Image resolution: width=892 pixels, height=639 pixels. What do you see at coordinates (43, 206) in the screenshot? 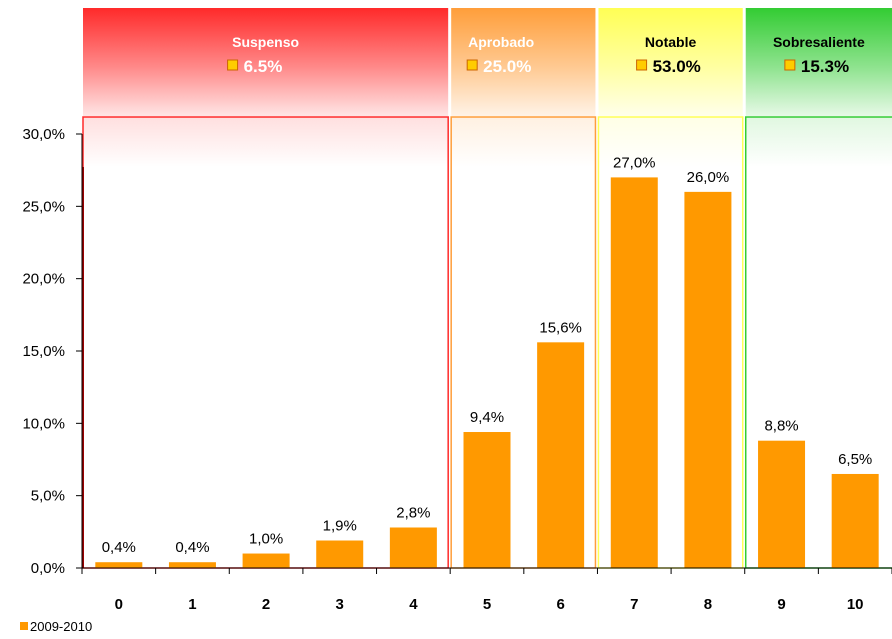
I see `y-tick-label: 25,0%` at bounding box center [43, 206].